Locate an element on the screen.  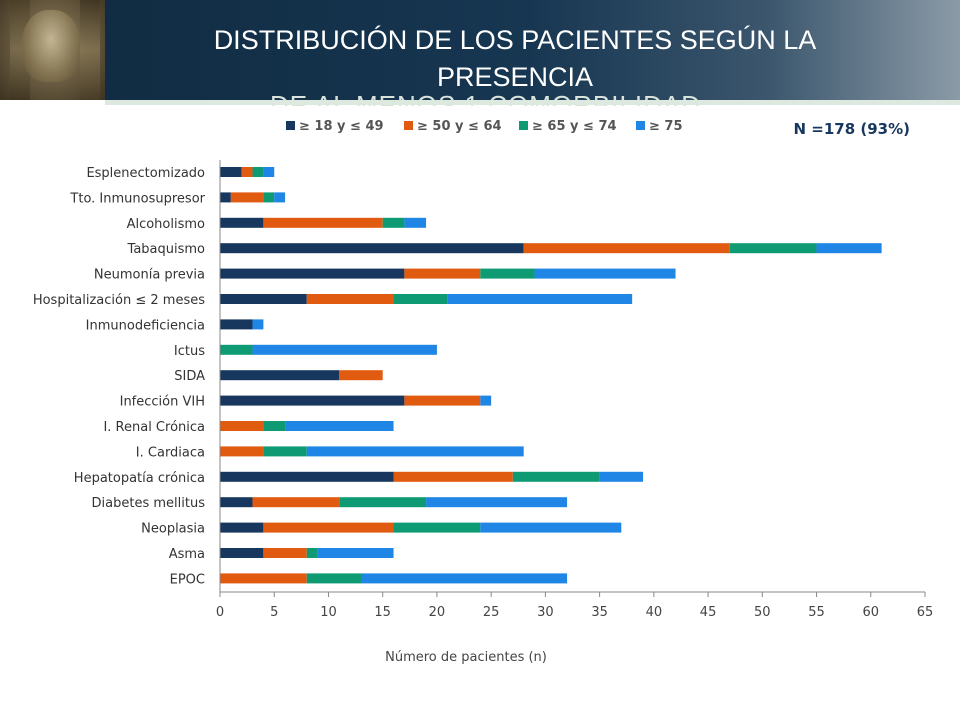
legend-label-4: ≥ 75 is located at coordinates (666, 126).